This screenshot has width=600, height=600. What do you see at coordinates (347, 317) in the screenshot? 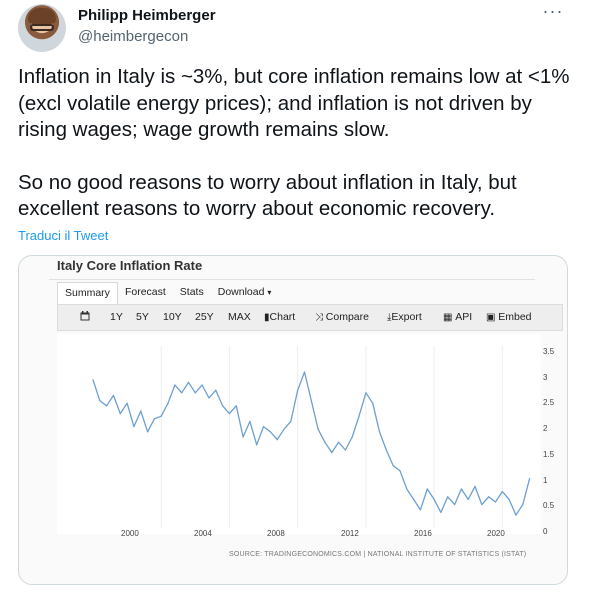
I see `compare-label: Compare` at bounding box center [347, 317].